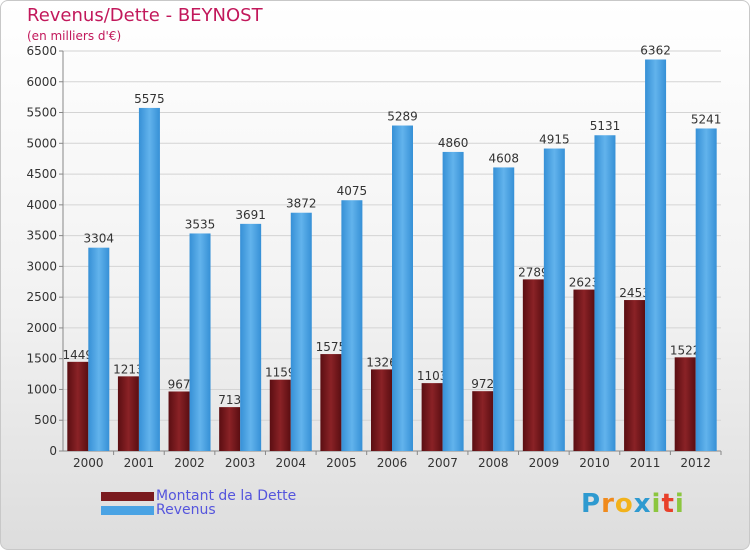 The image size is (750, 550). Describe the element at coordinates (442, 463) in the screenshot. I see `x-tick-label: 2007` at that location.